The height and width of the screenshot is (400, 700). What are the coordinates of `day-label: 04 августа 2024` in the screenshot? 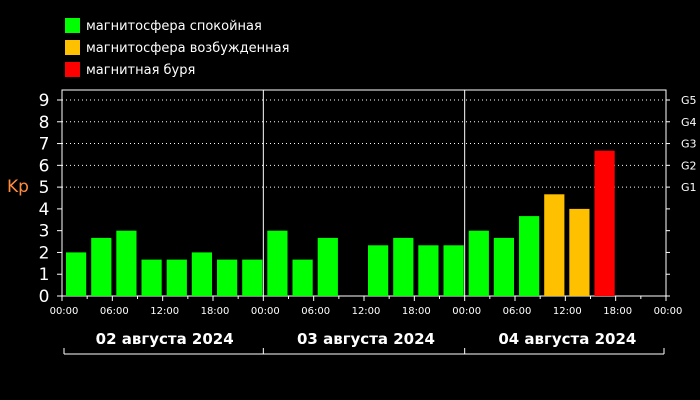 It's located at (567, 339).